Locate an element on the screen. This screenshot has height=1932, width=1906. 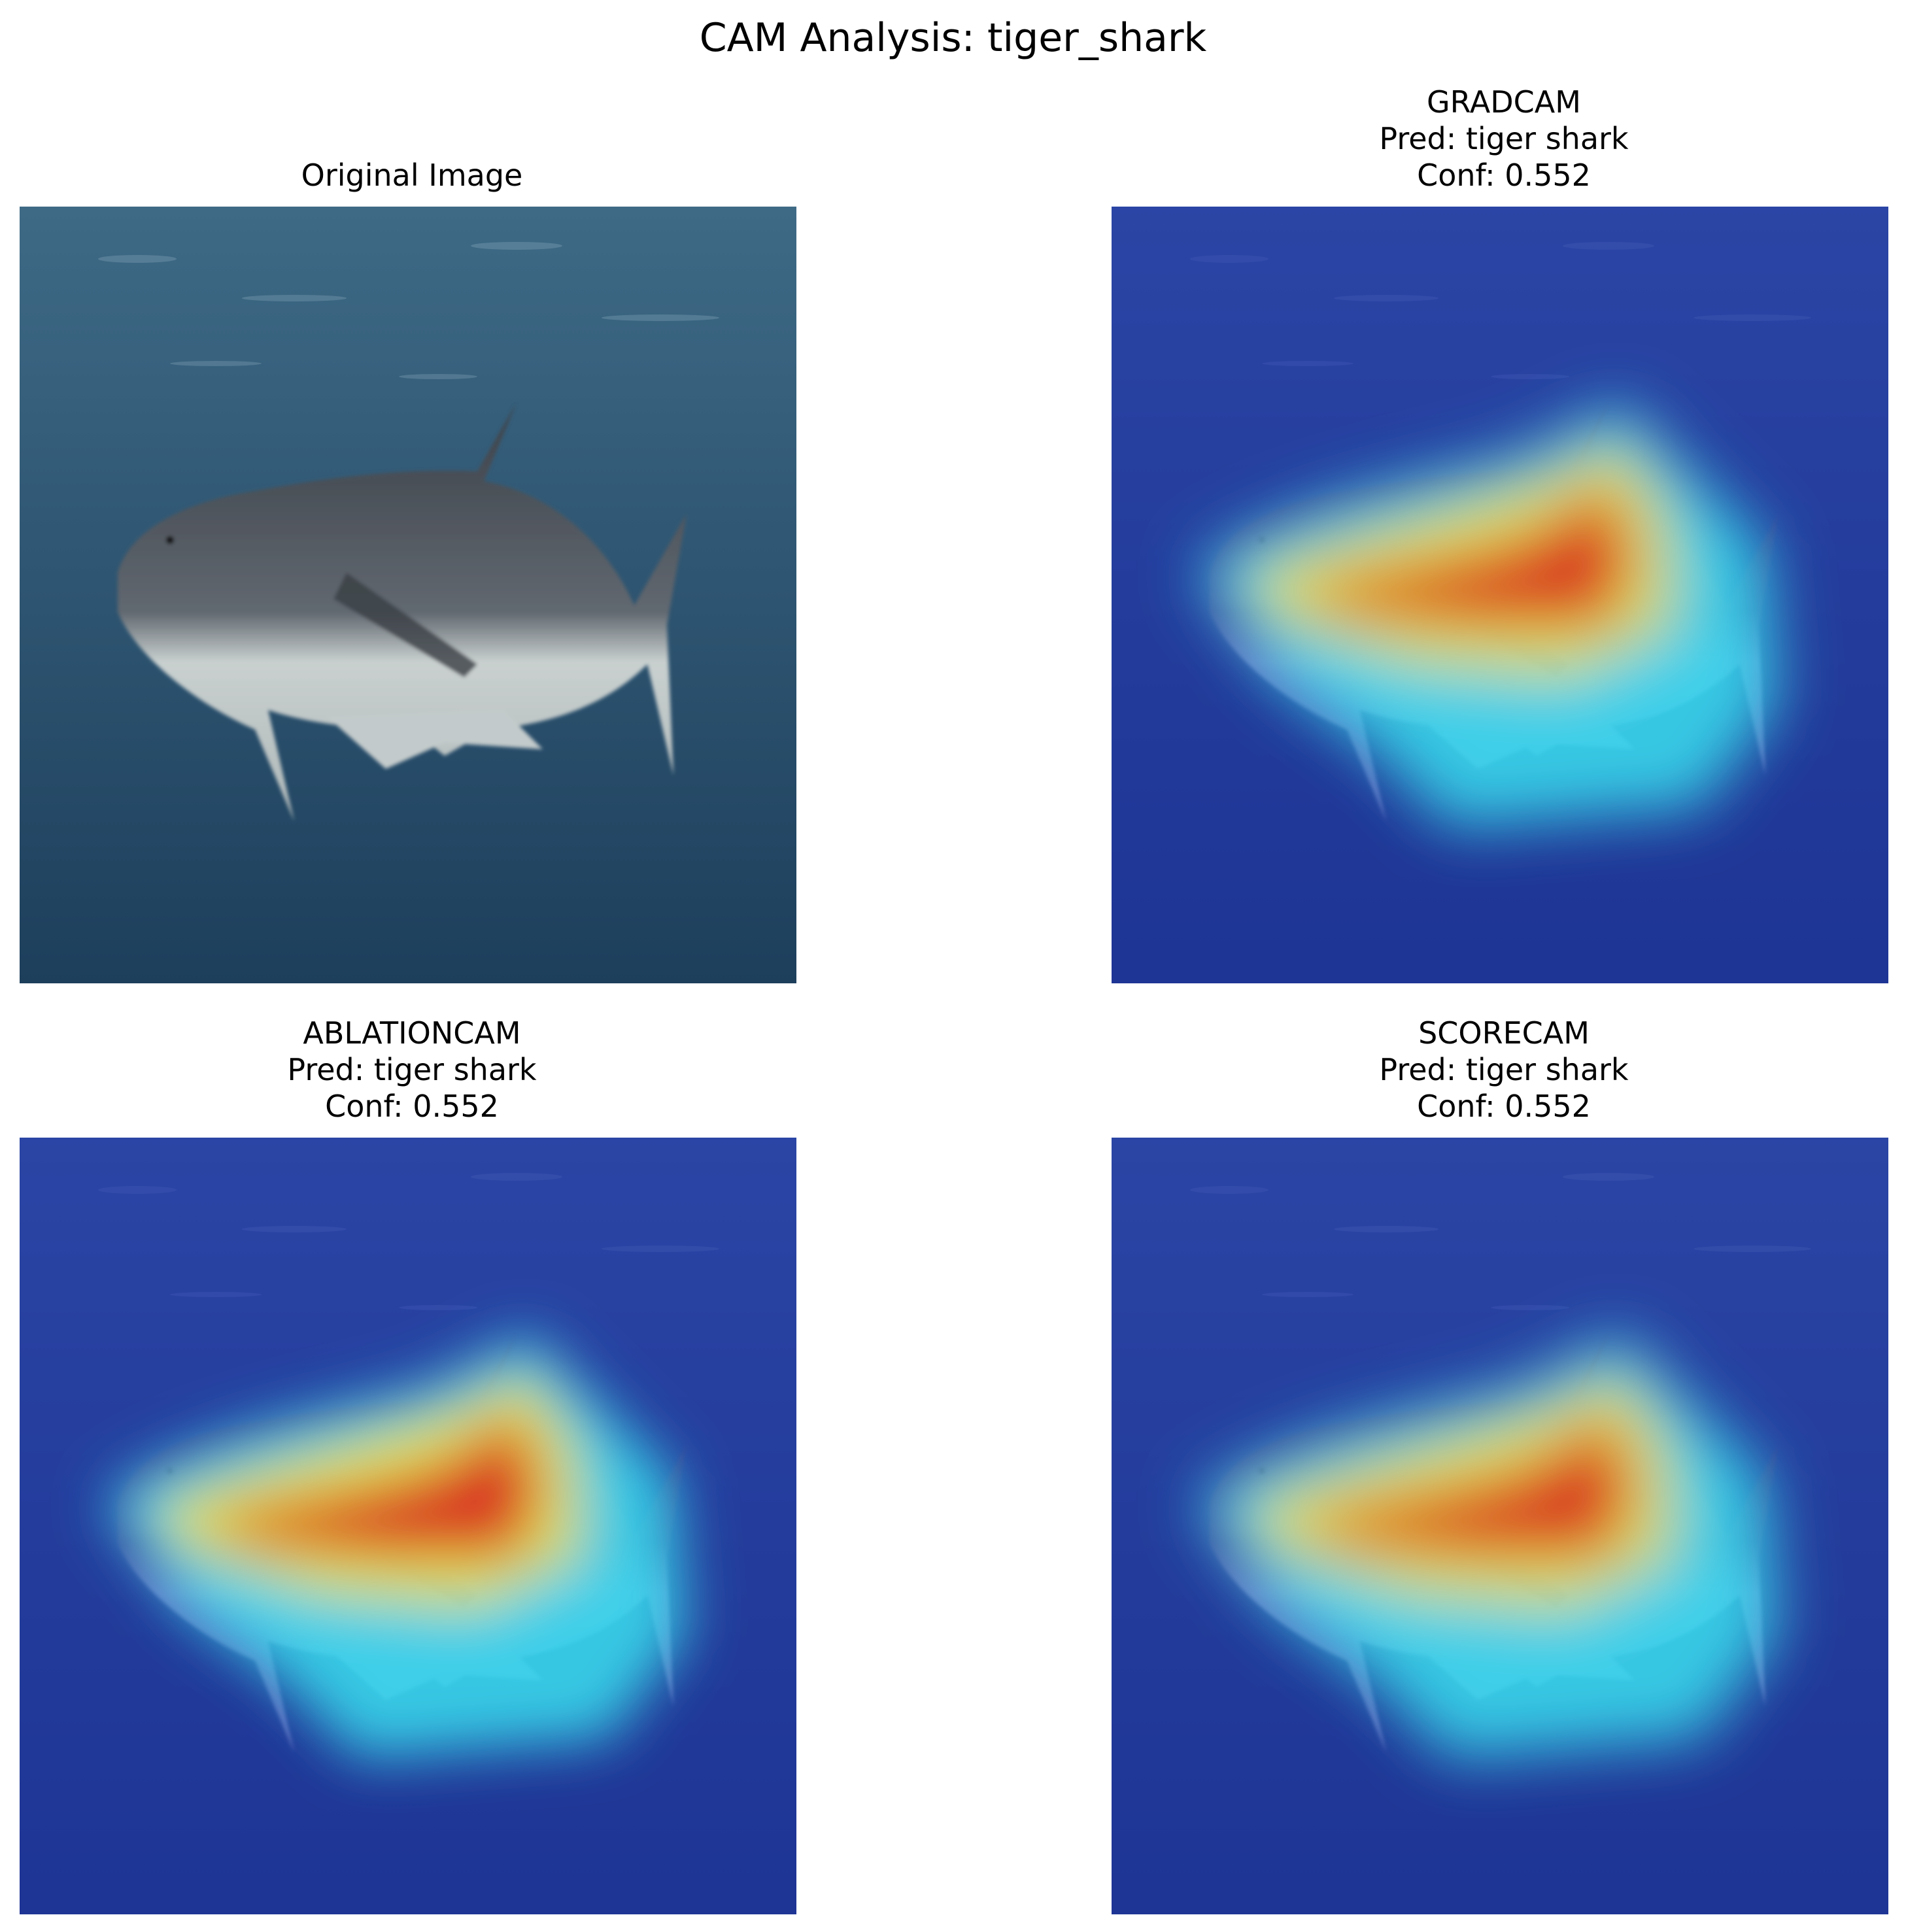
method-name: SCORECAM is located at coordinates (1504, 1033).